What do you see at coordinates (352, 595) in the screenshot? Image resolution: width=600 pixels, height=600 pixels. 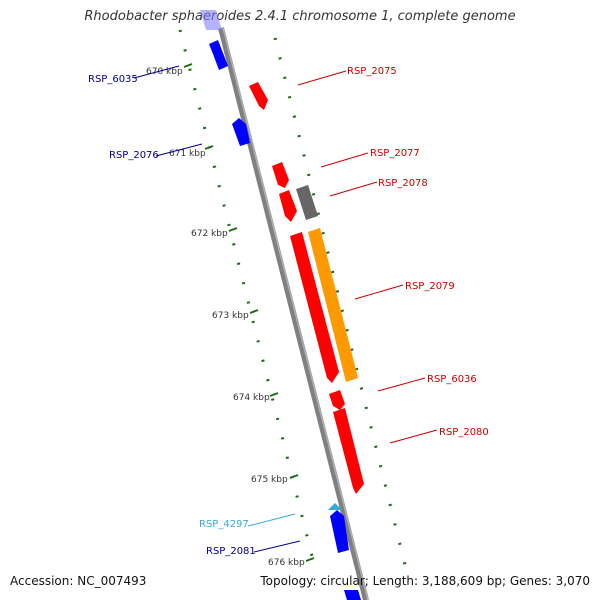 I see `gene-bottom-partial` at bounding box center [352, 595].